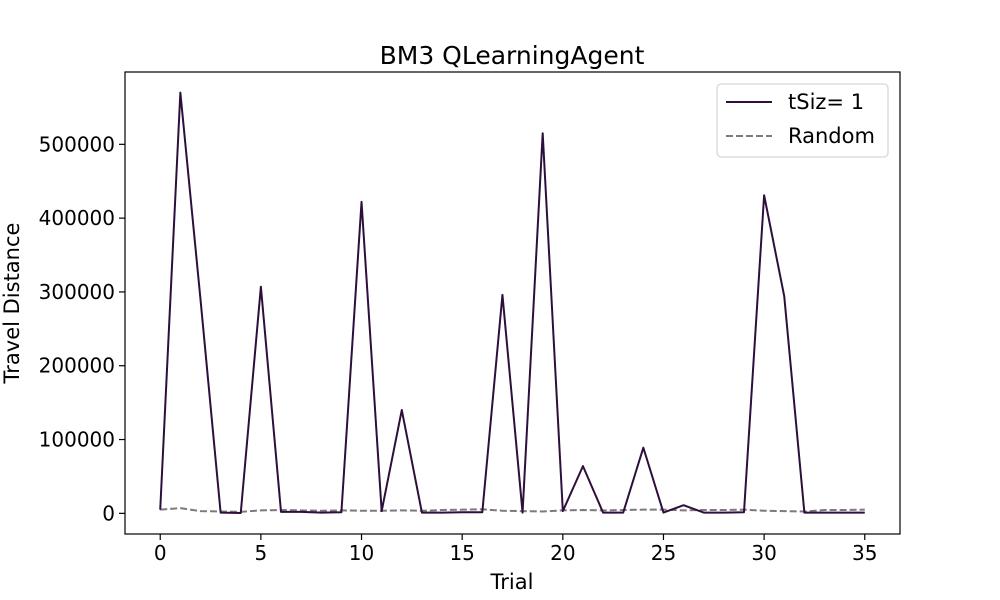 Image resolution: width=1000 pixels, height=600 pixels. I want to click on x-tick-label: 20, so click(562, 553).